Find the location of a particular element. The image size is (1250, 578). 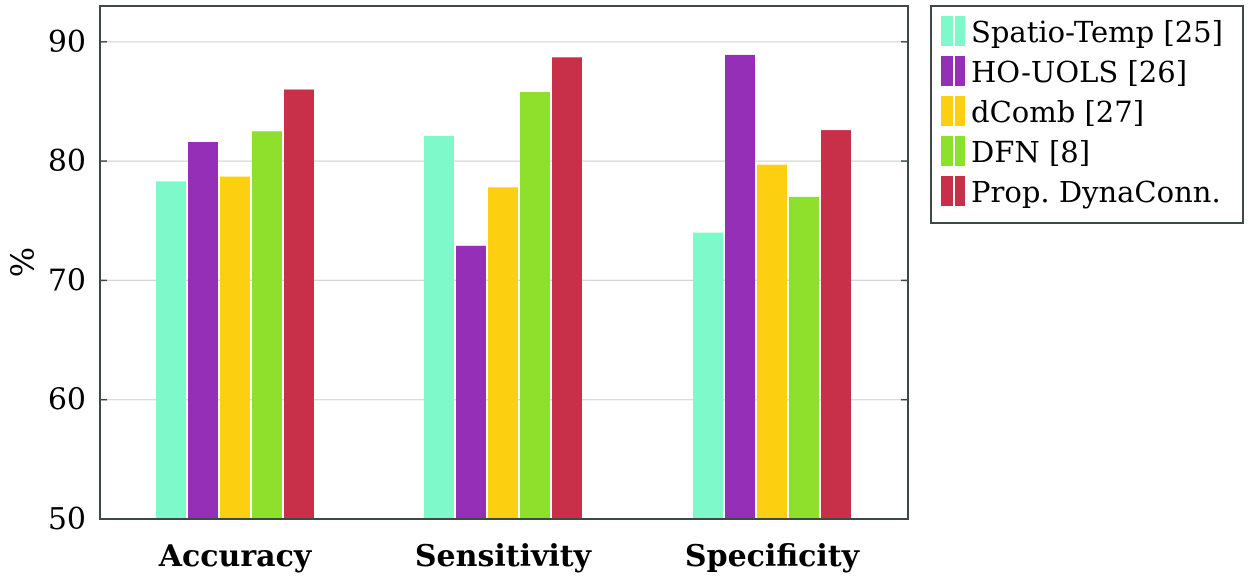

legend-box is located at coordinates (1087, 114).